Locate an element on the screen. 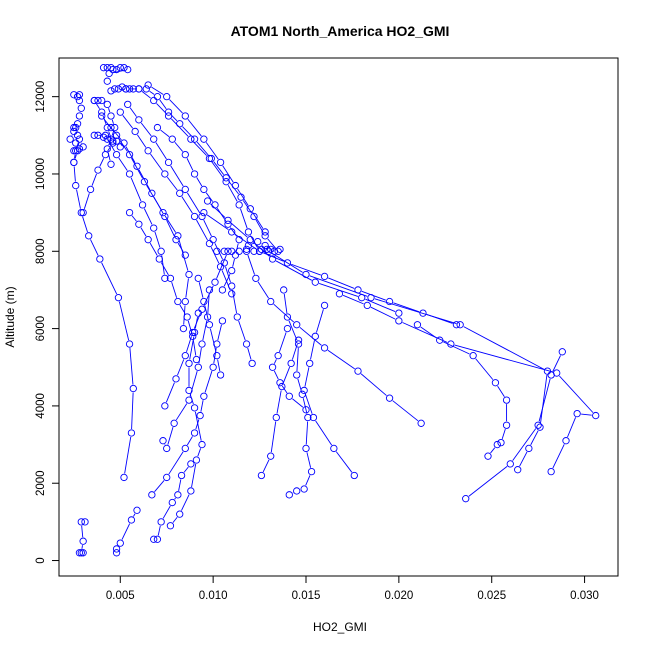 The width and height of the screenshot is (650, 650). x-tick-label: 0.010 is located at coordinates (213, 596).